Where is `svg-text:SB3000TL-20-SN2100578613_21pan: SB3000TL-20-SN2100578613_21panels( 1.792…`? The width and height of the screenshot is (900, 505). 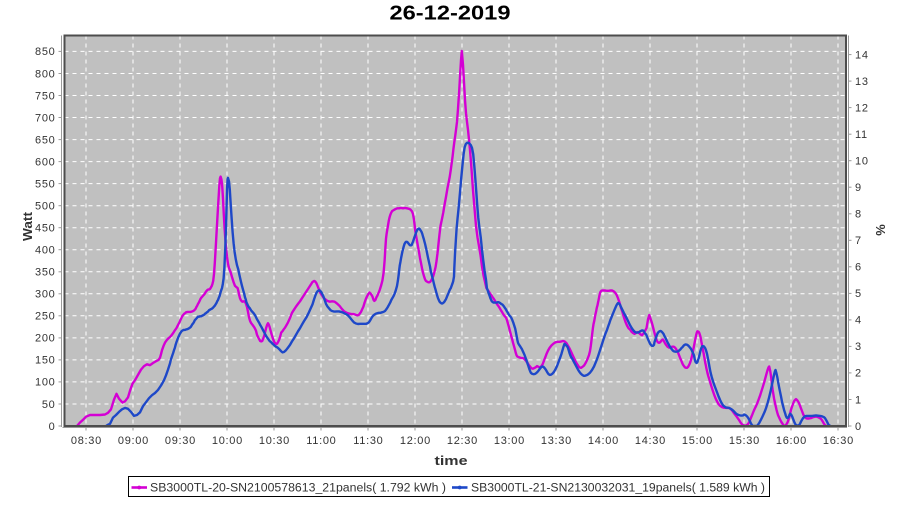 svg-text:SB3000TL-20-SN2100578613_21pan: SB3000TL-20-SN2100578613_21panels( 1.792… is located at coordinates (298, 489).